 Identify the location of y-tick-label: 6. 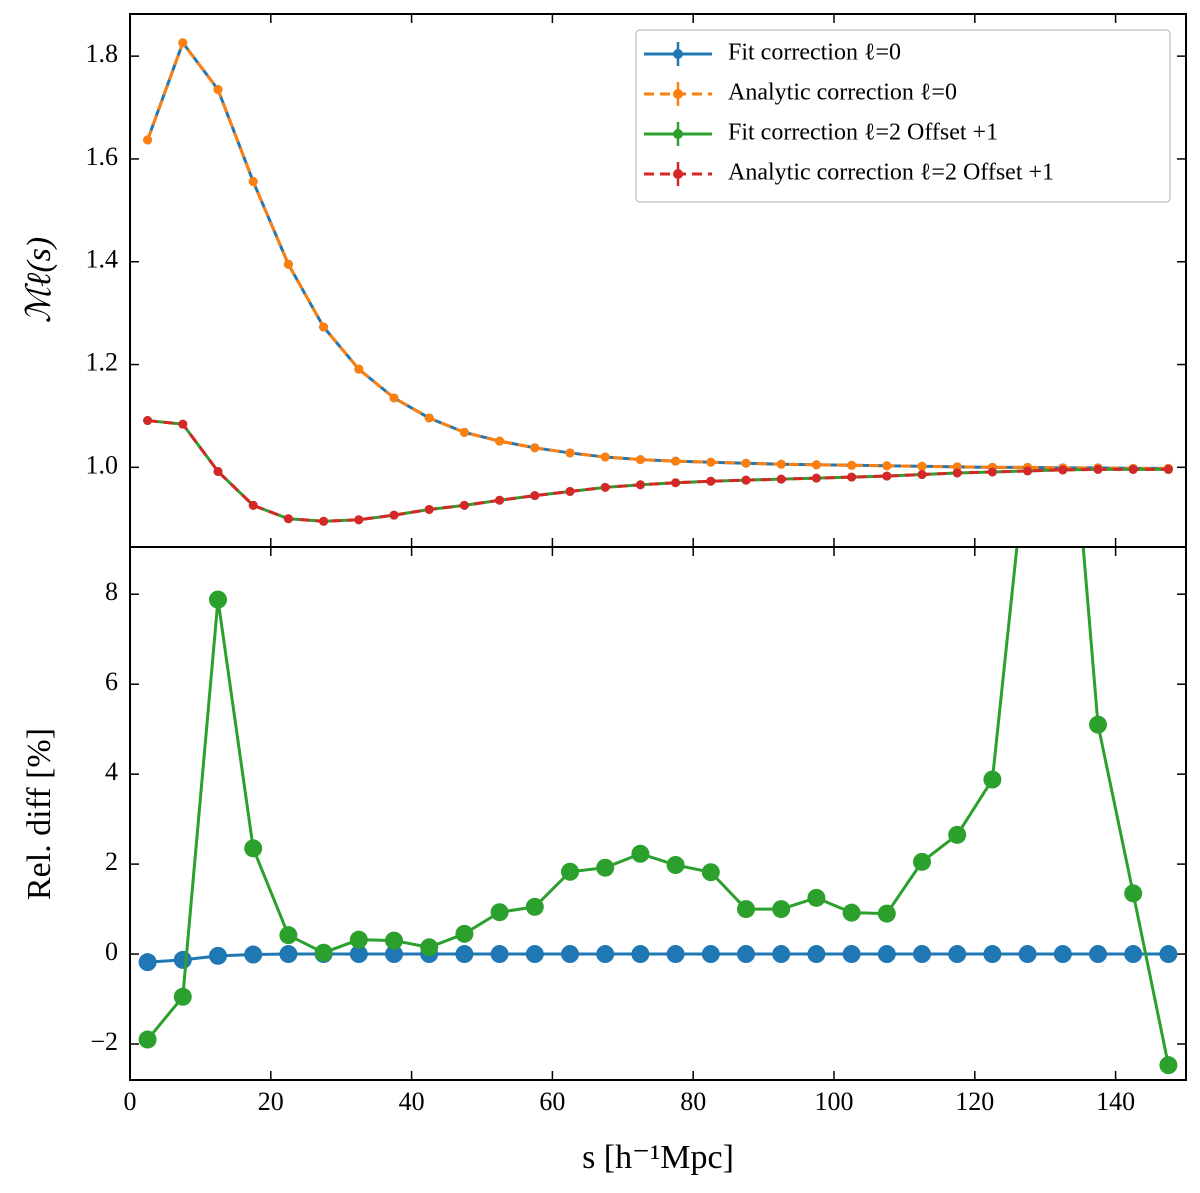
(111, 681).